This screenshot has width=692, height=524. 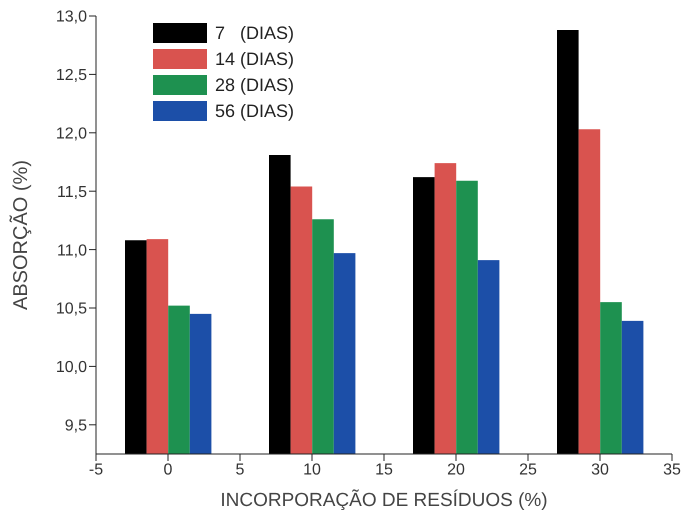 I want to click on y-tick-label: 11,0, so click(x=72, y=251).